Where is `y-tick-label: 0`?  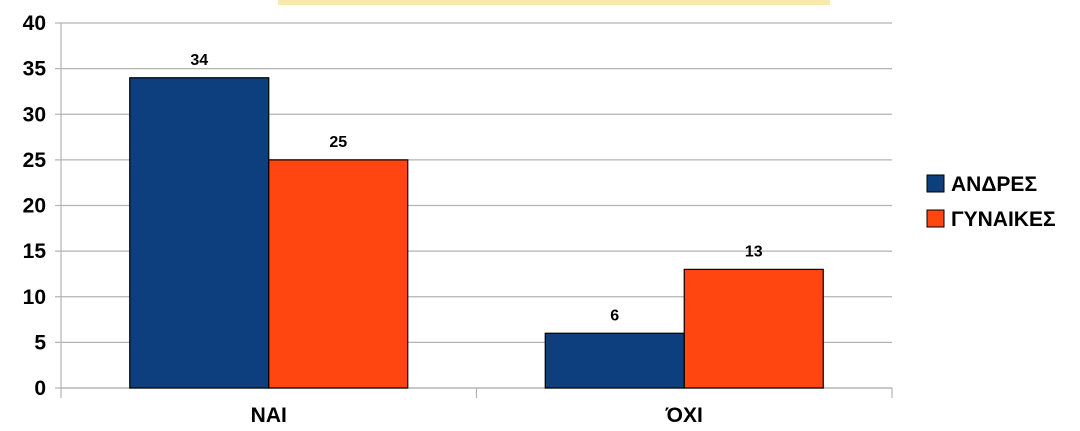 y-tick-label: 0 is located at coordinates (40, 388).